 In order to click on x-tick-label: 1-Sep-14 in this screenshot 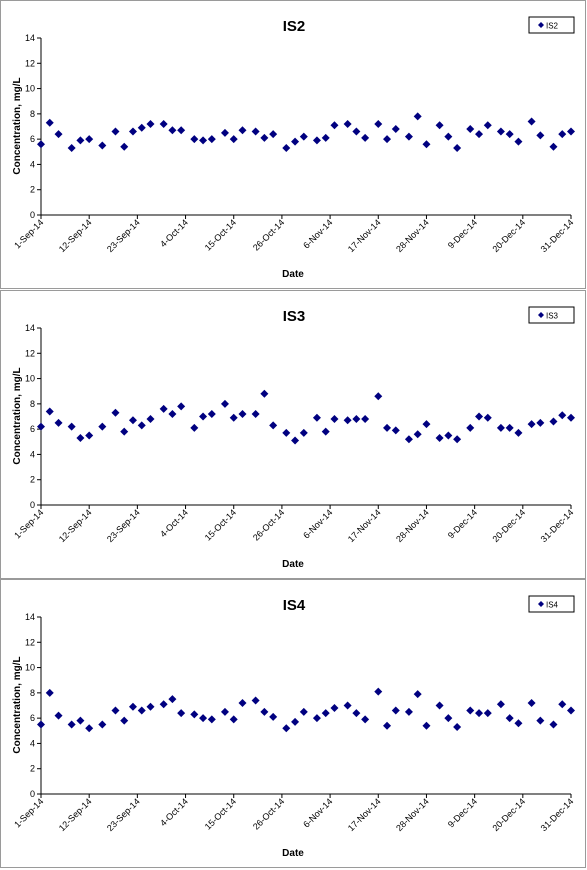, I will do `click(28, 812)`.